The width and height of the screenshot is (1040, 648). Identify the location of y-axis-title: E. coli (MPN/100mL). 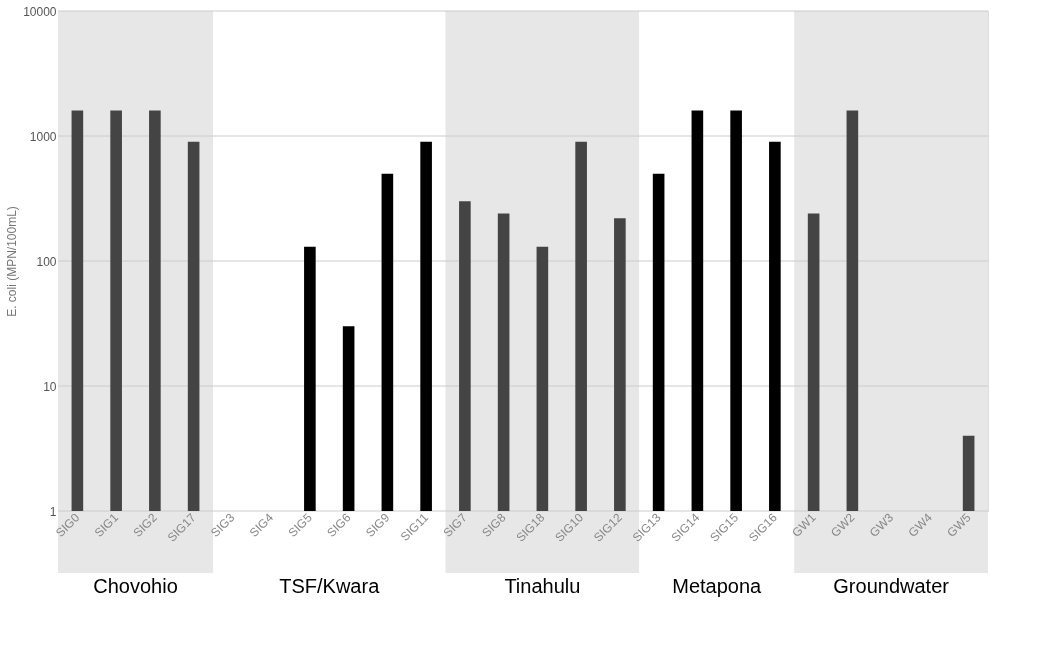
(12, 261).